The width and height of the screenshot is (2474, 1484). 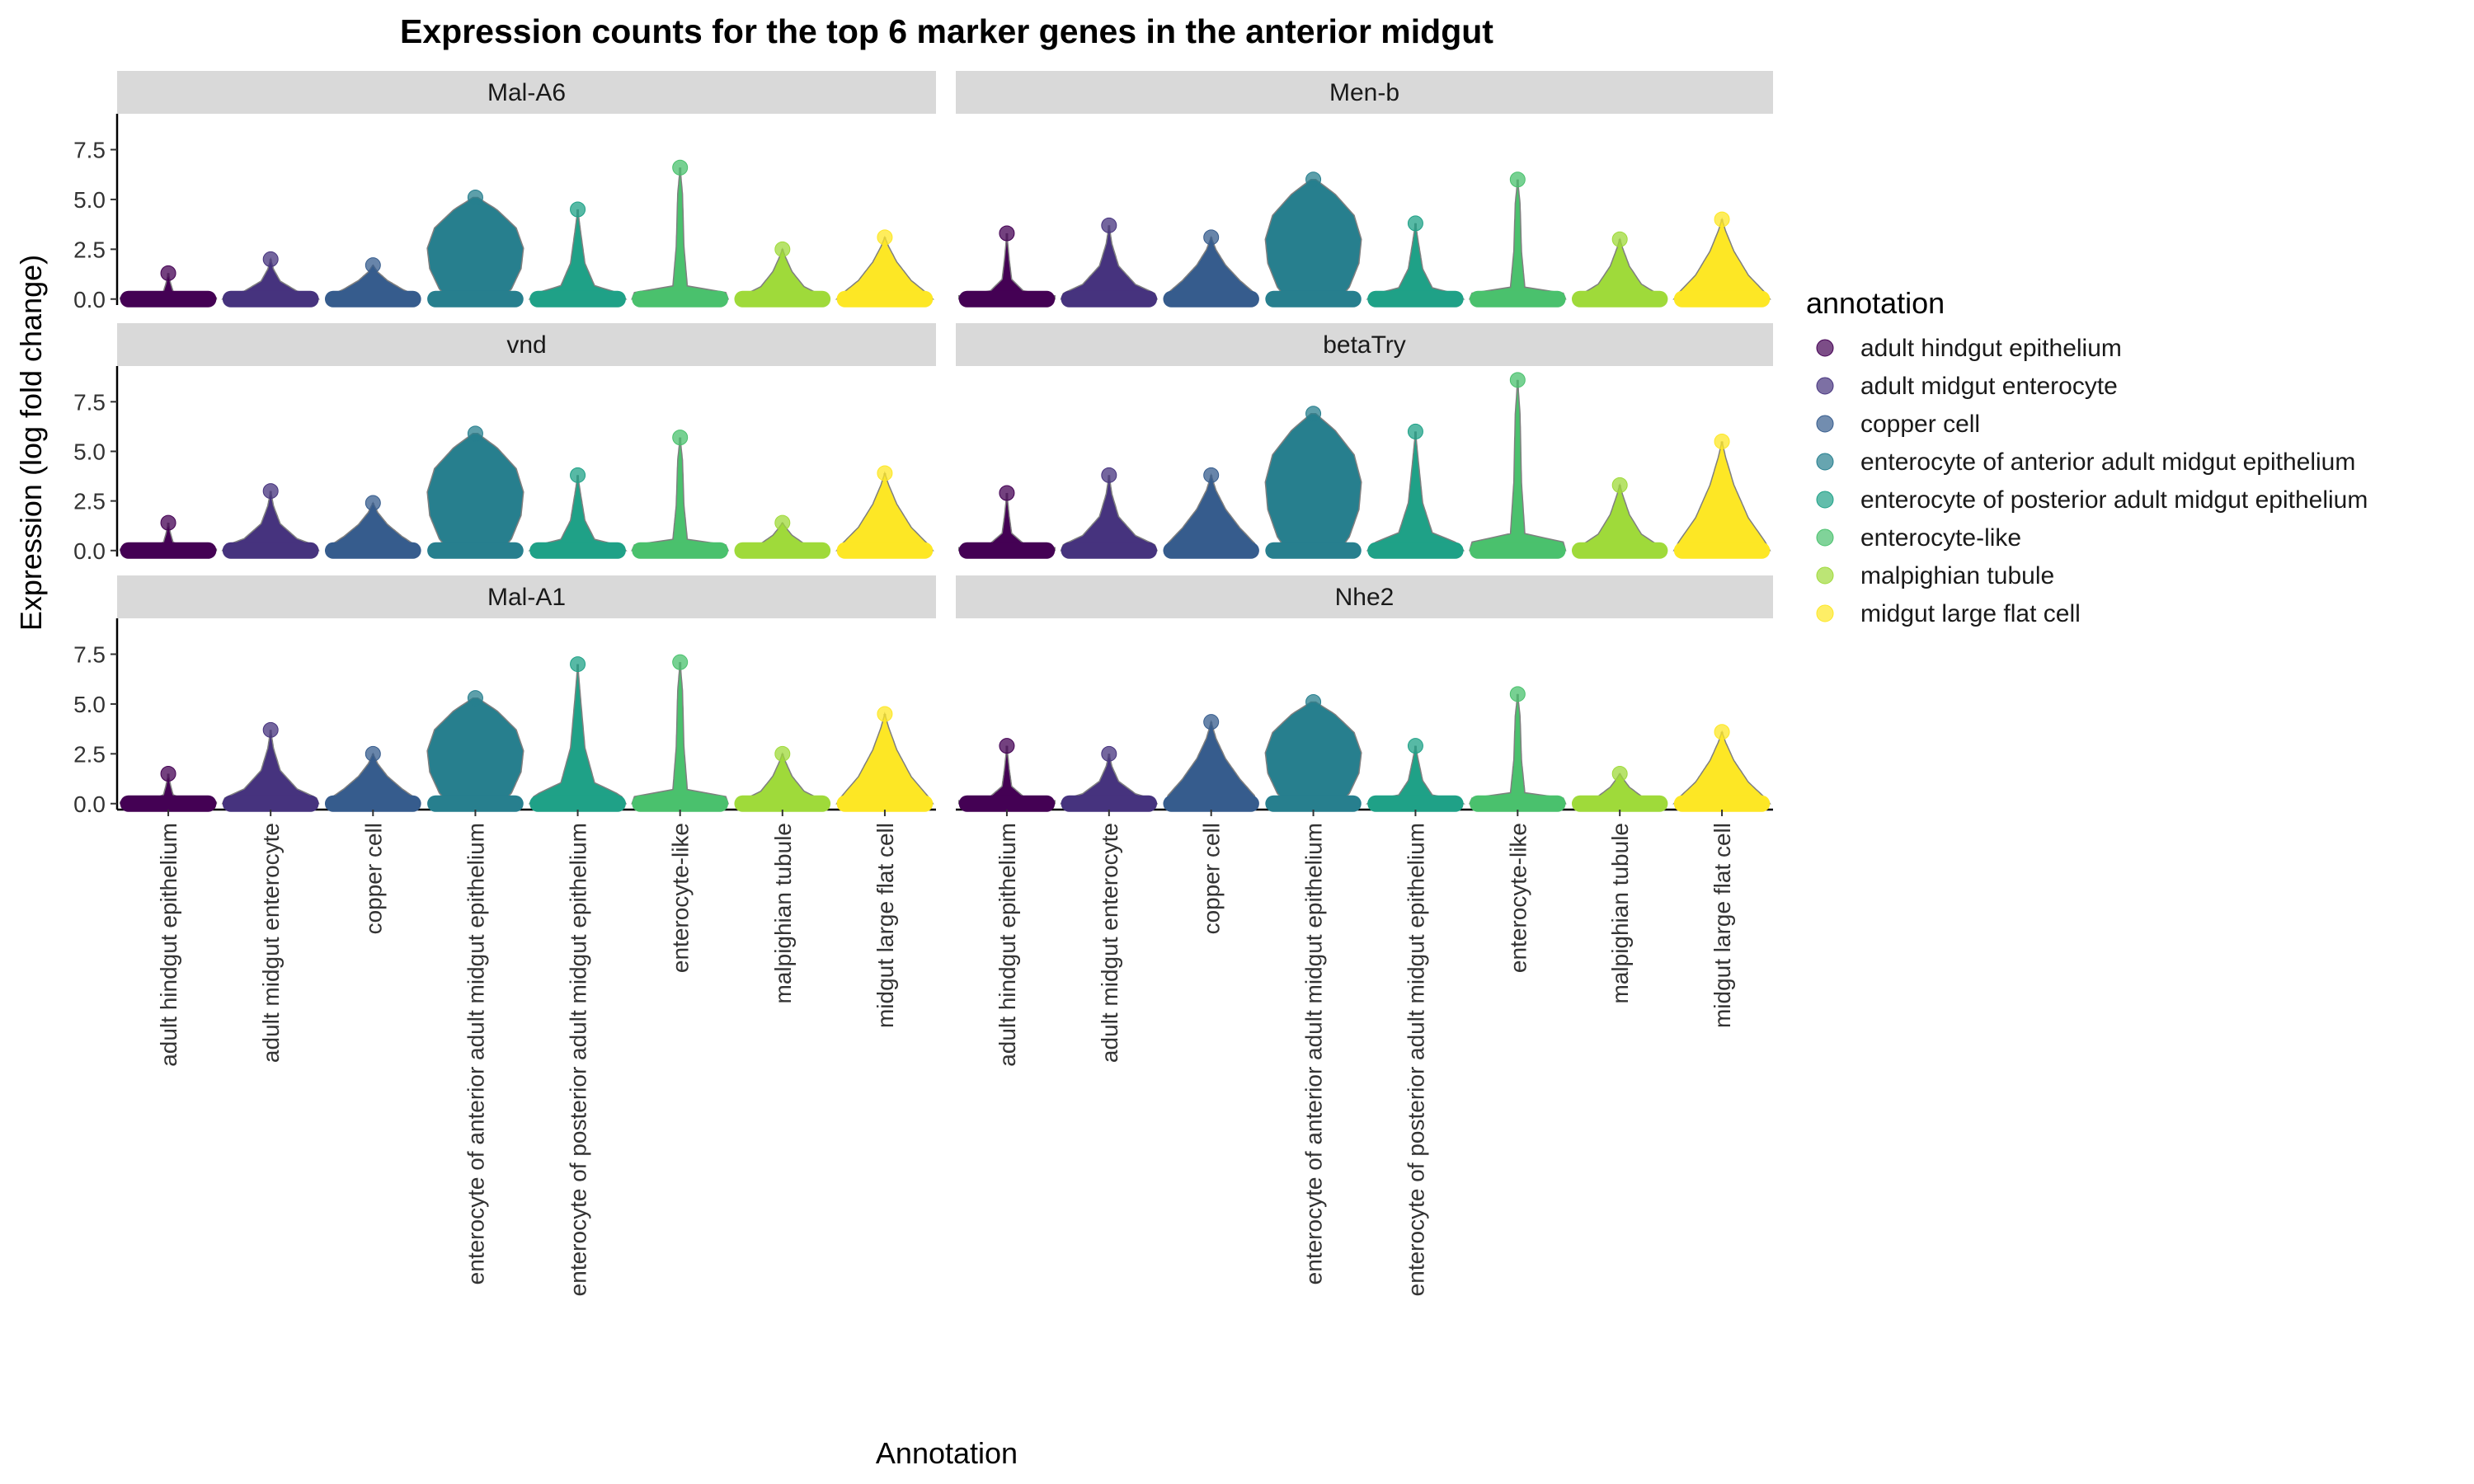 I want to click on x-tick-label-adult-midgut-enterocyte: adult midgut enterocyte, so click(x=1109, y=943).